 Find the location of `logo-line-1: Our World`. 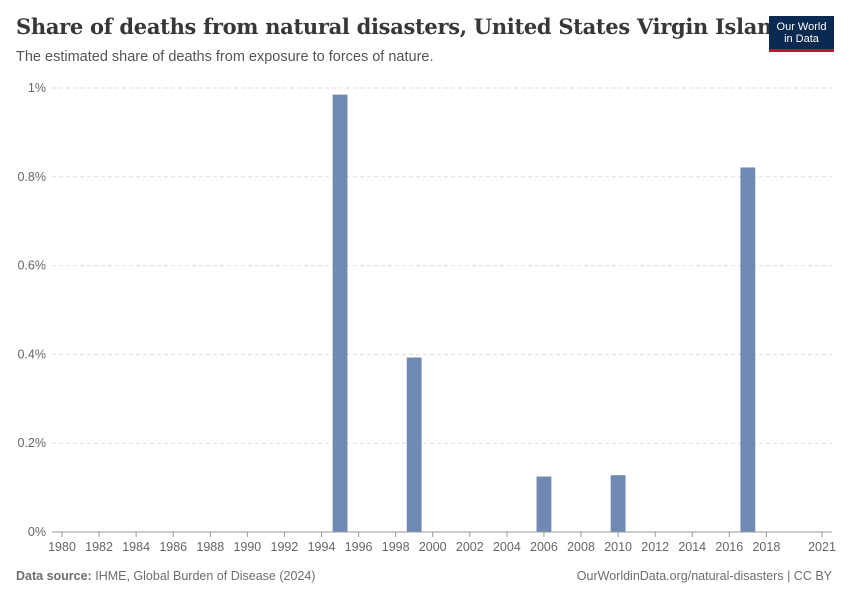

logo-line-1: Our World is located at coordinates (801, 26).